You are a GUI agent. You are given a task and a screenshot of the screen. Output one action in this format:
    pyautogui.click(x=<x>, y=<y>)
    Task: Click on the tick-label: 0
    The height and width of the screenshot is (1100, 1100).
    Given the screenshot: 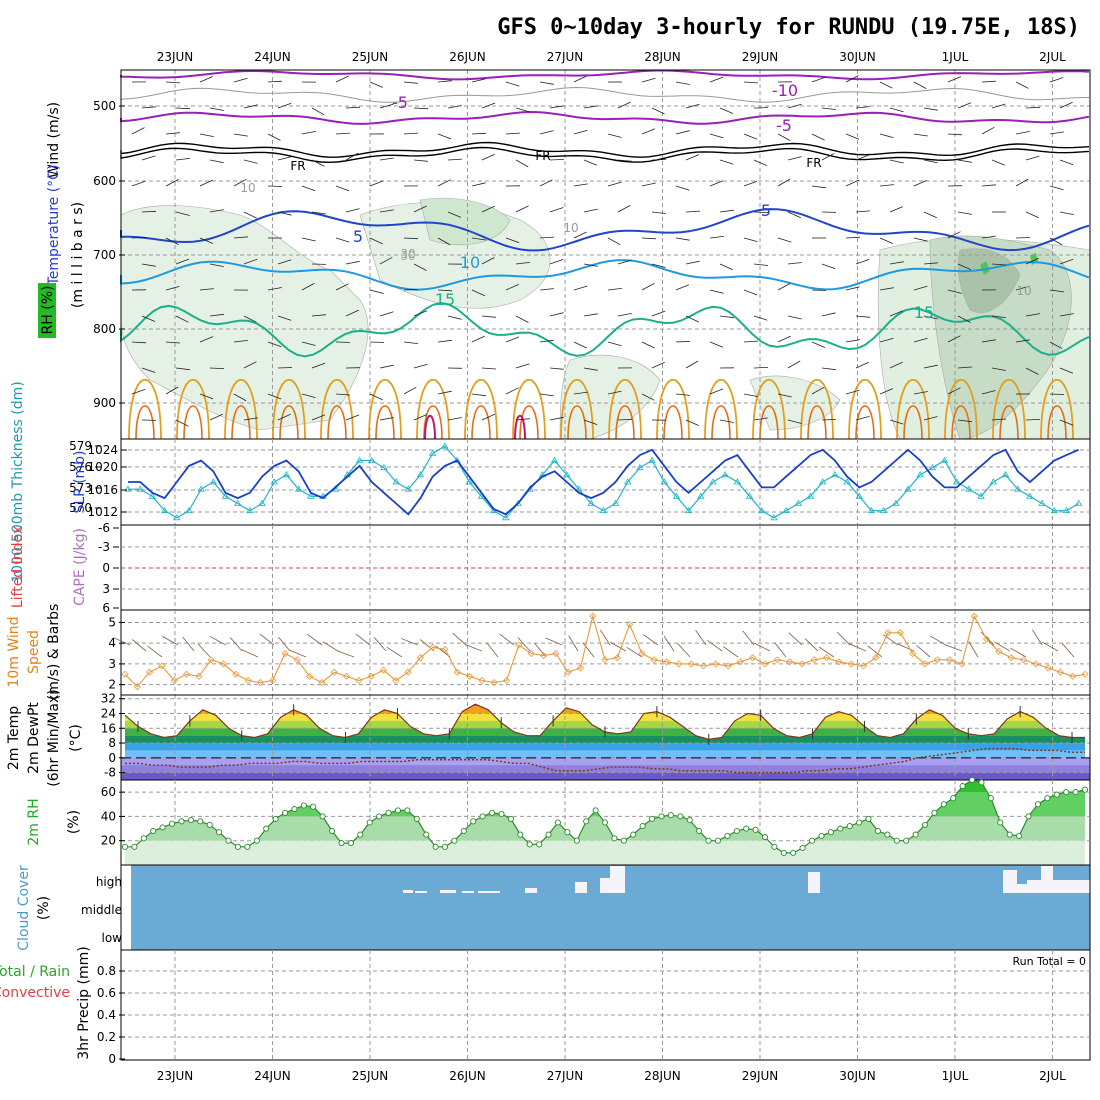 What is the action you would take?
    pyautogui.click(x=106, y=568)
    